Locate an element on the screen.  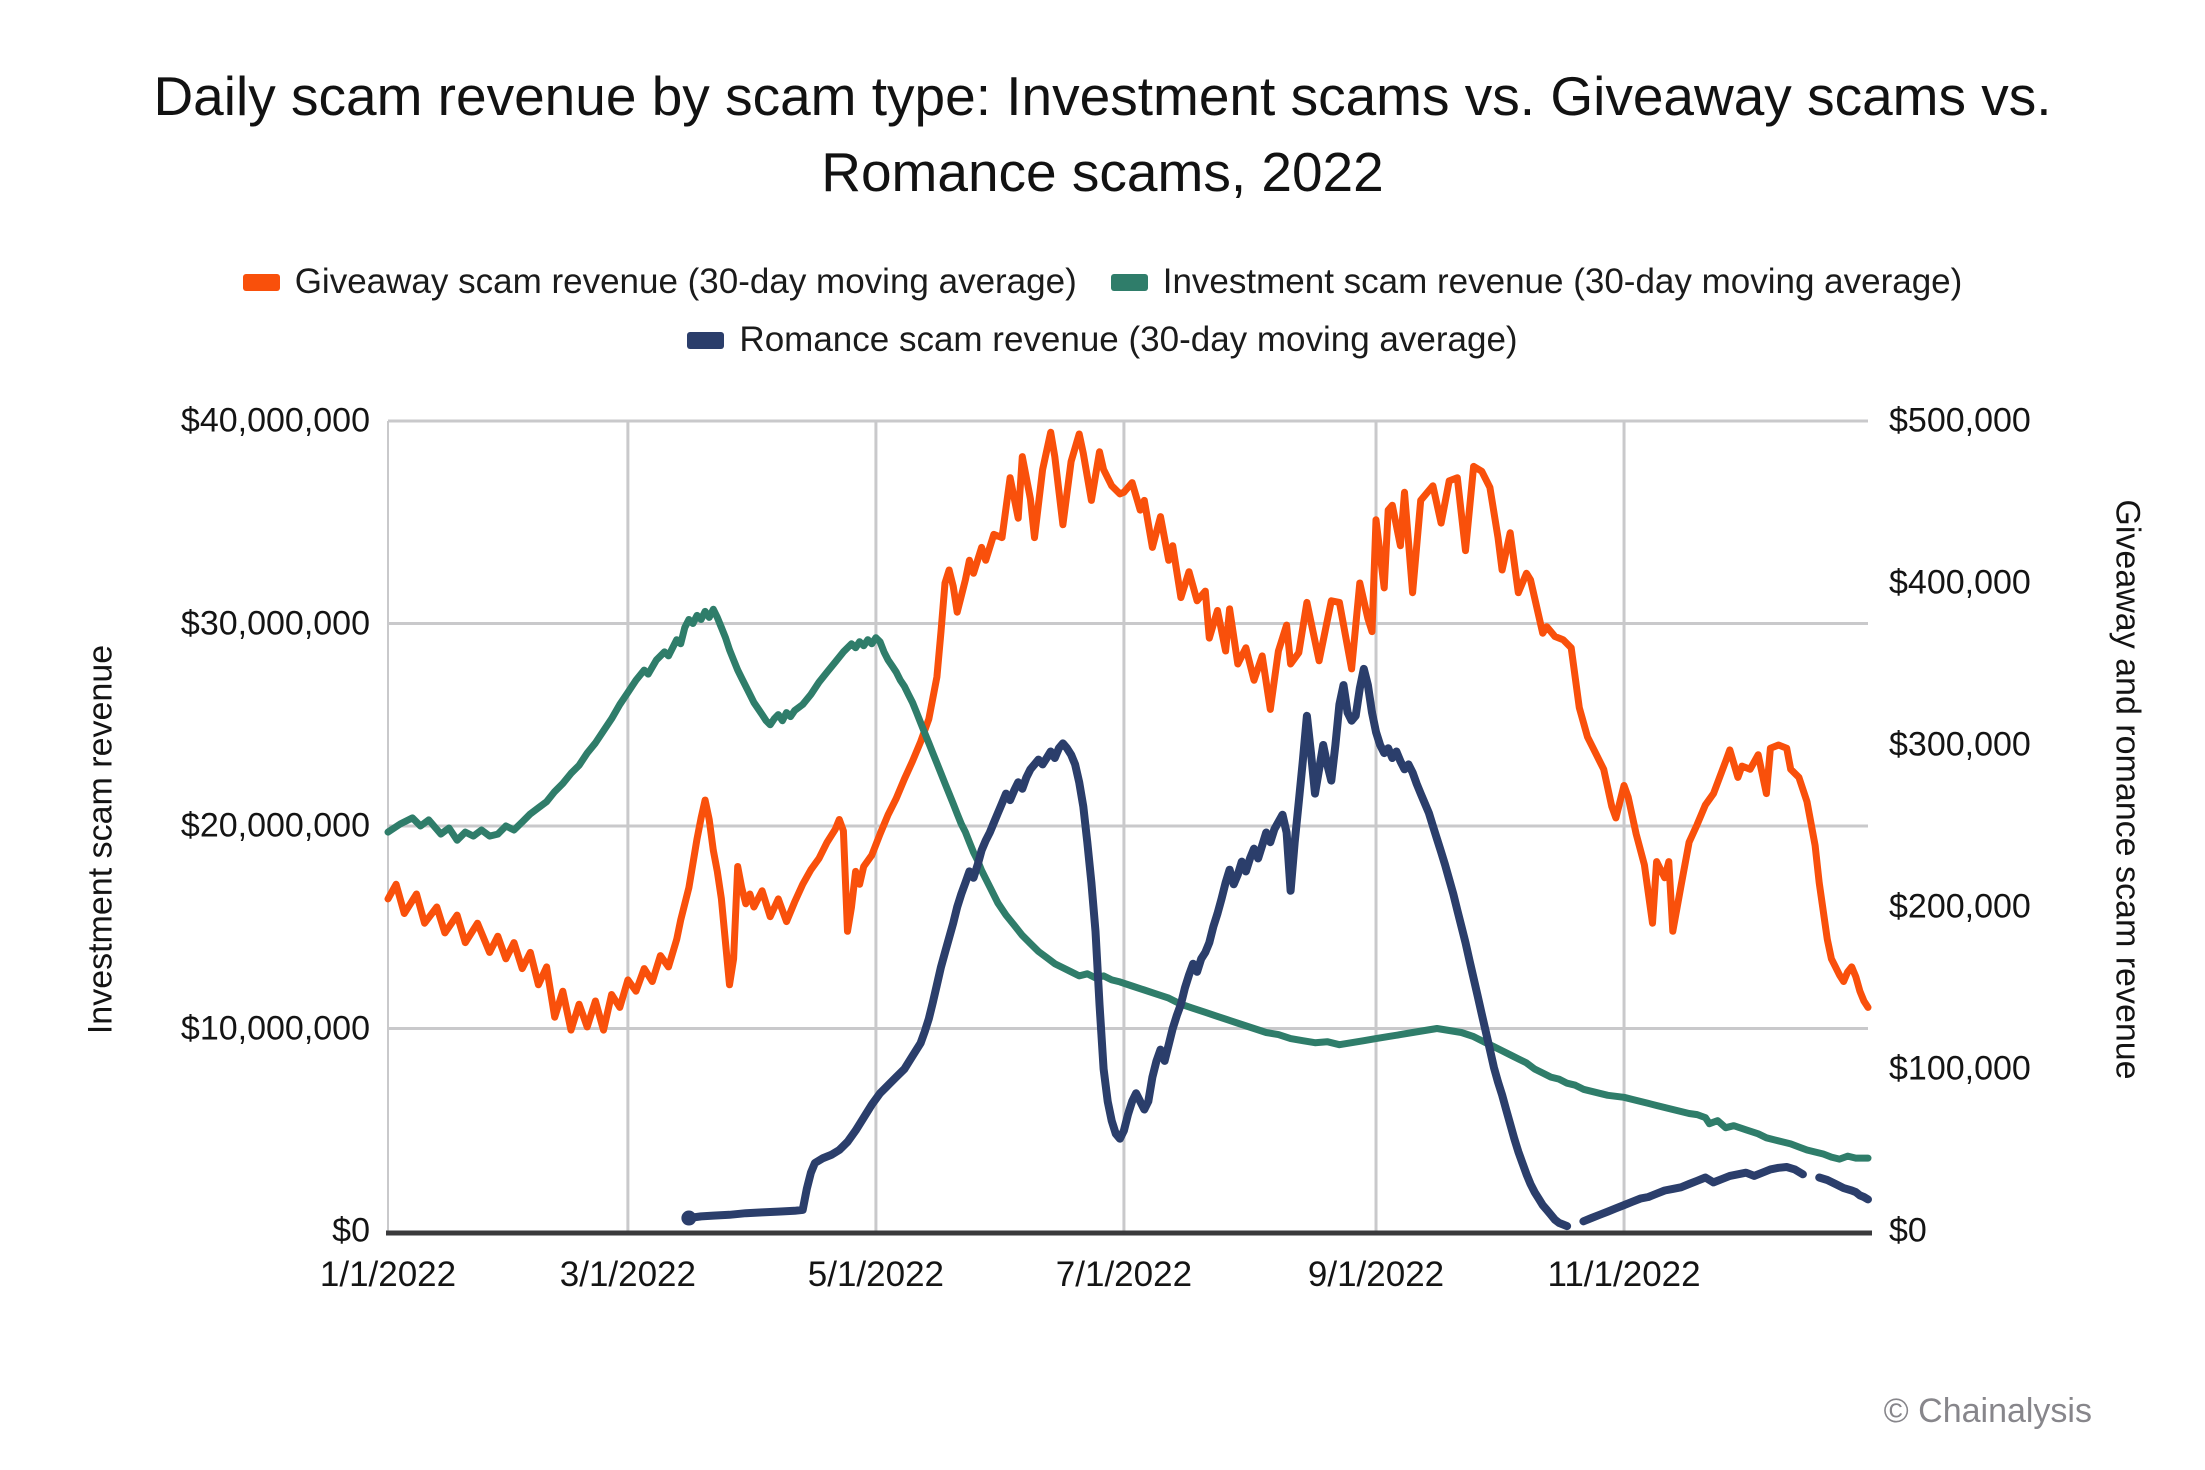
left-axis-tick-label: $10,000,000 is located at coordinates (275, 1028).